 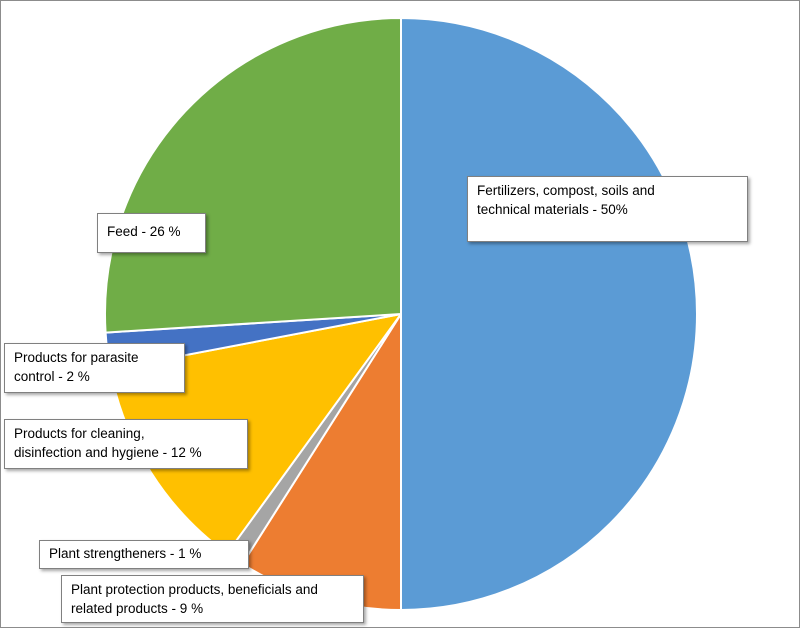 I want to click on slice-label-line: Fertilizers, compost, soils and, so click(x=566, y=190).